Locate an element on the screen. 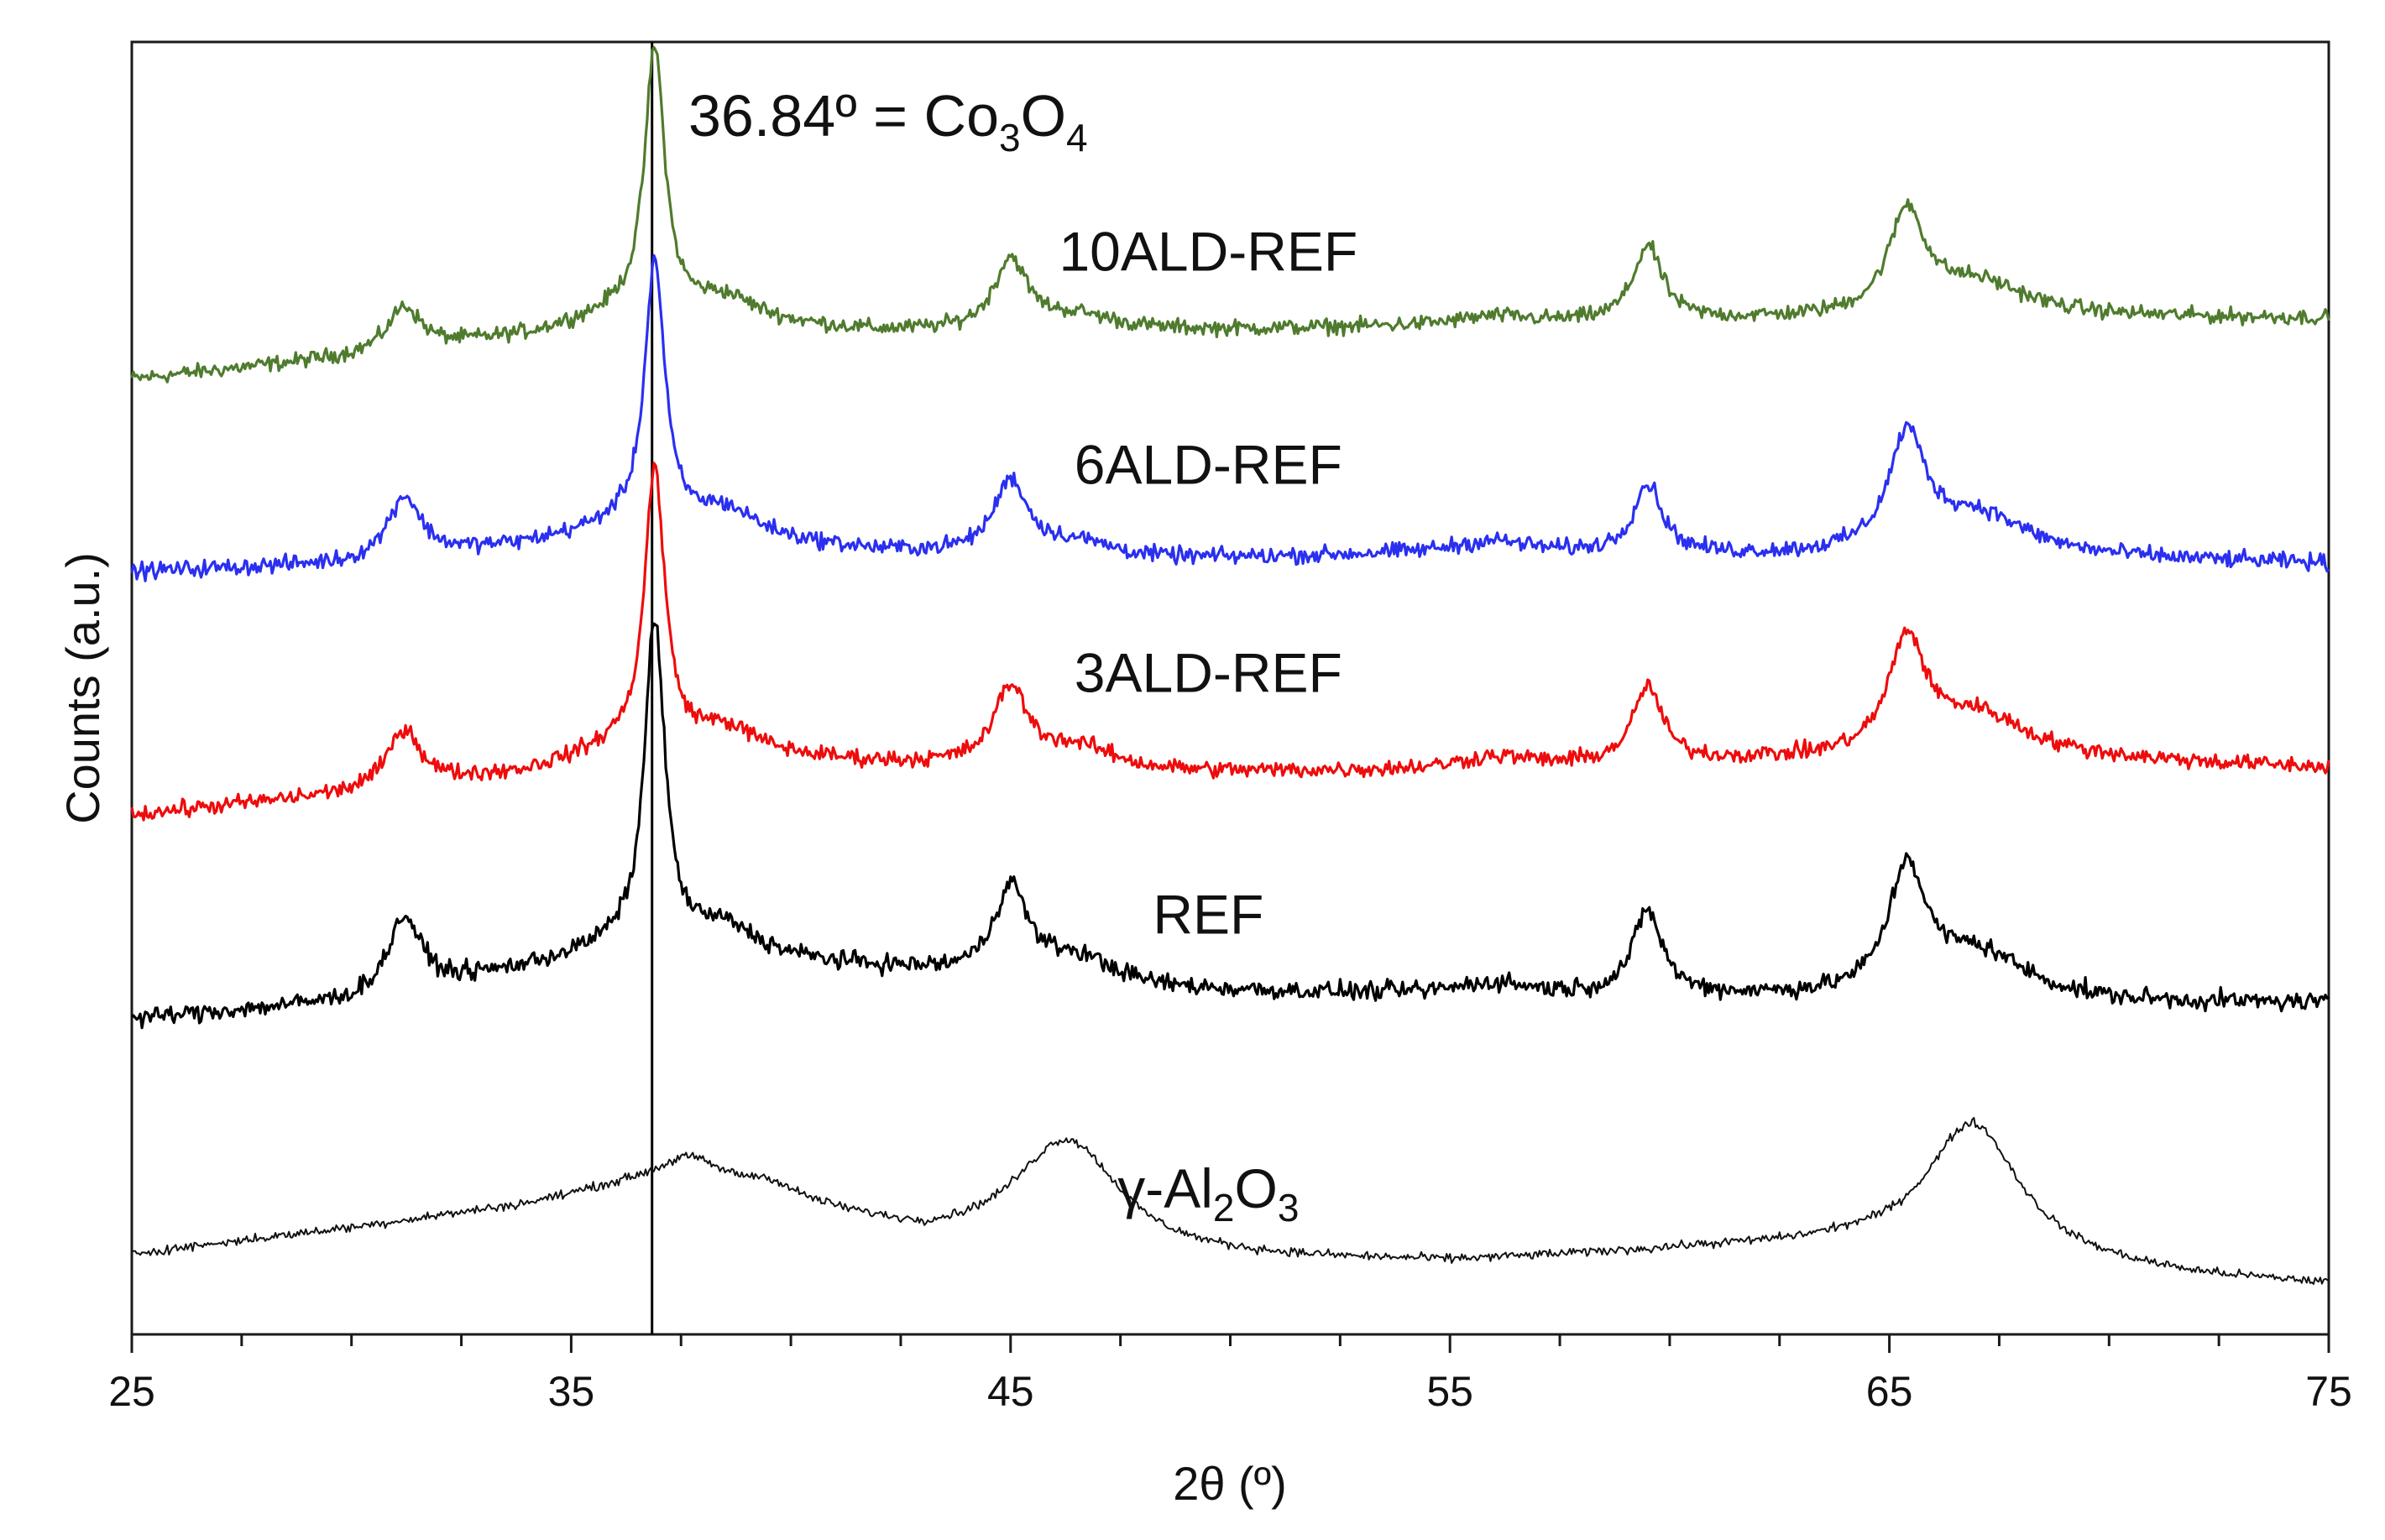 This screenshot has width=2385, height=1540. series-label-part: 2 is located at coordinates (1224, 1207).